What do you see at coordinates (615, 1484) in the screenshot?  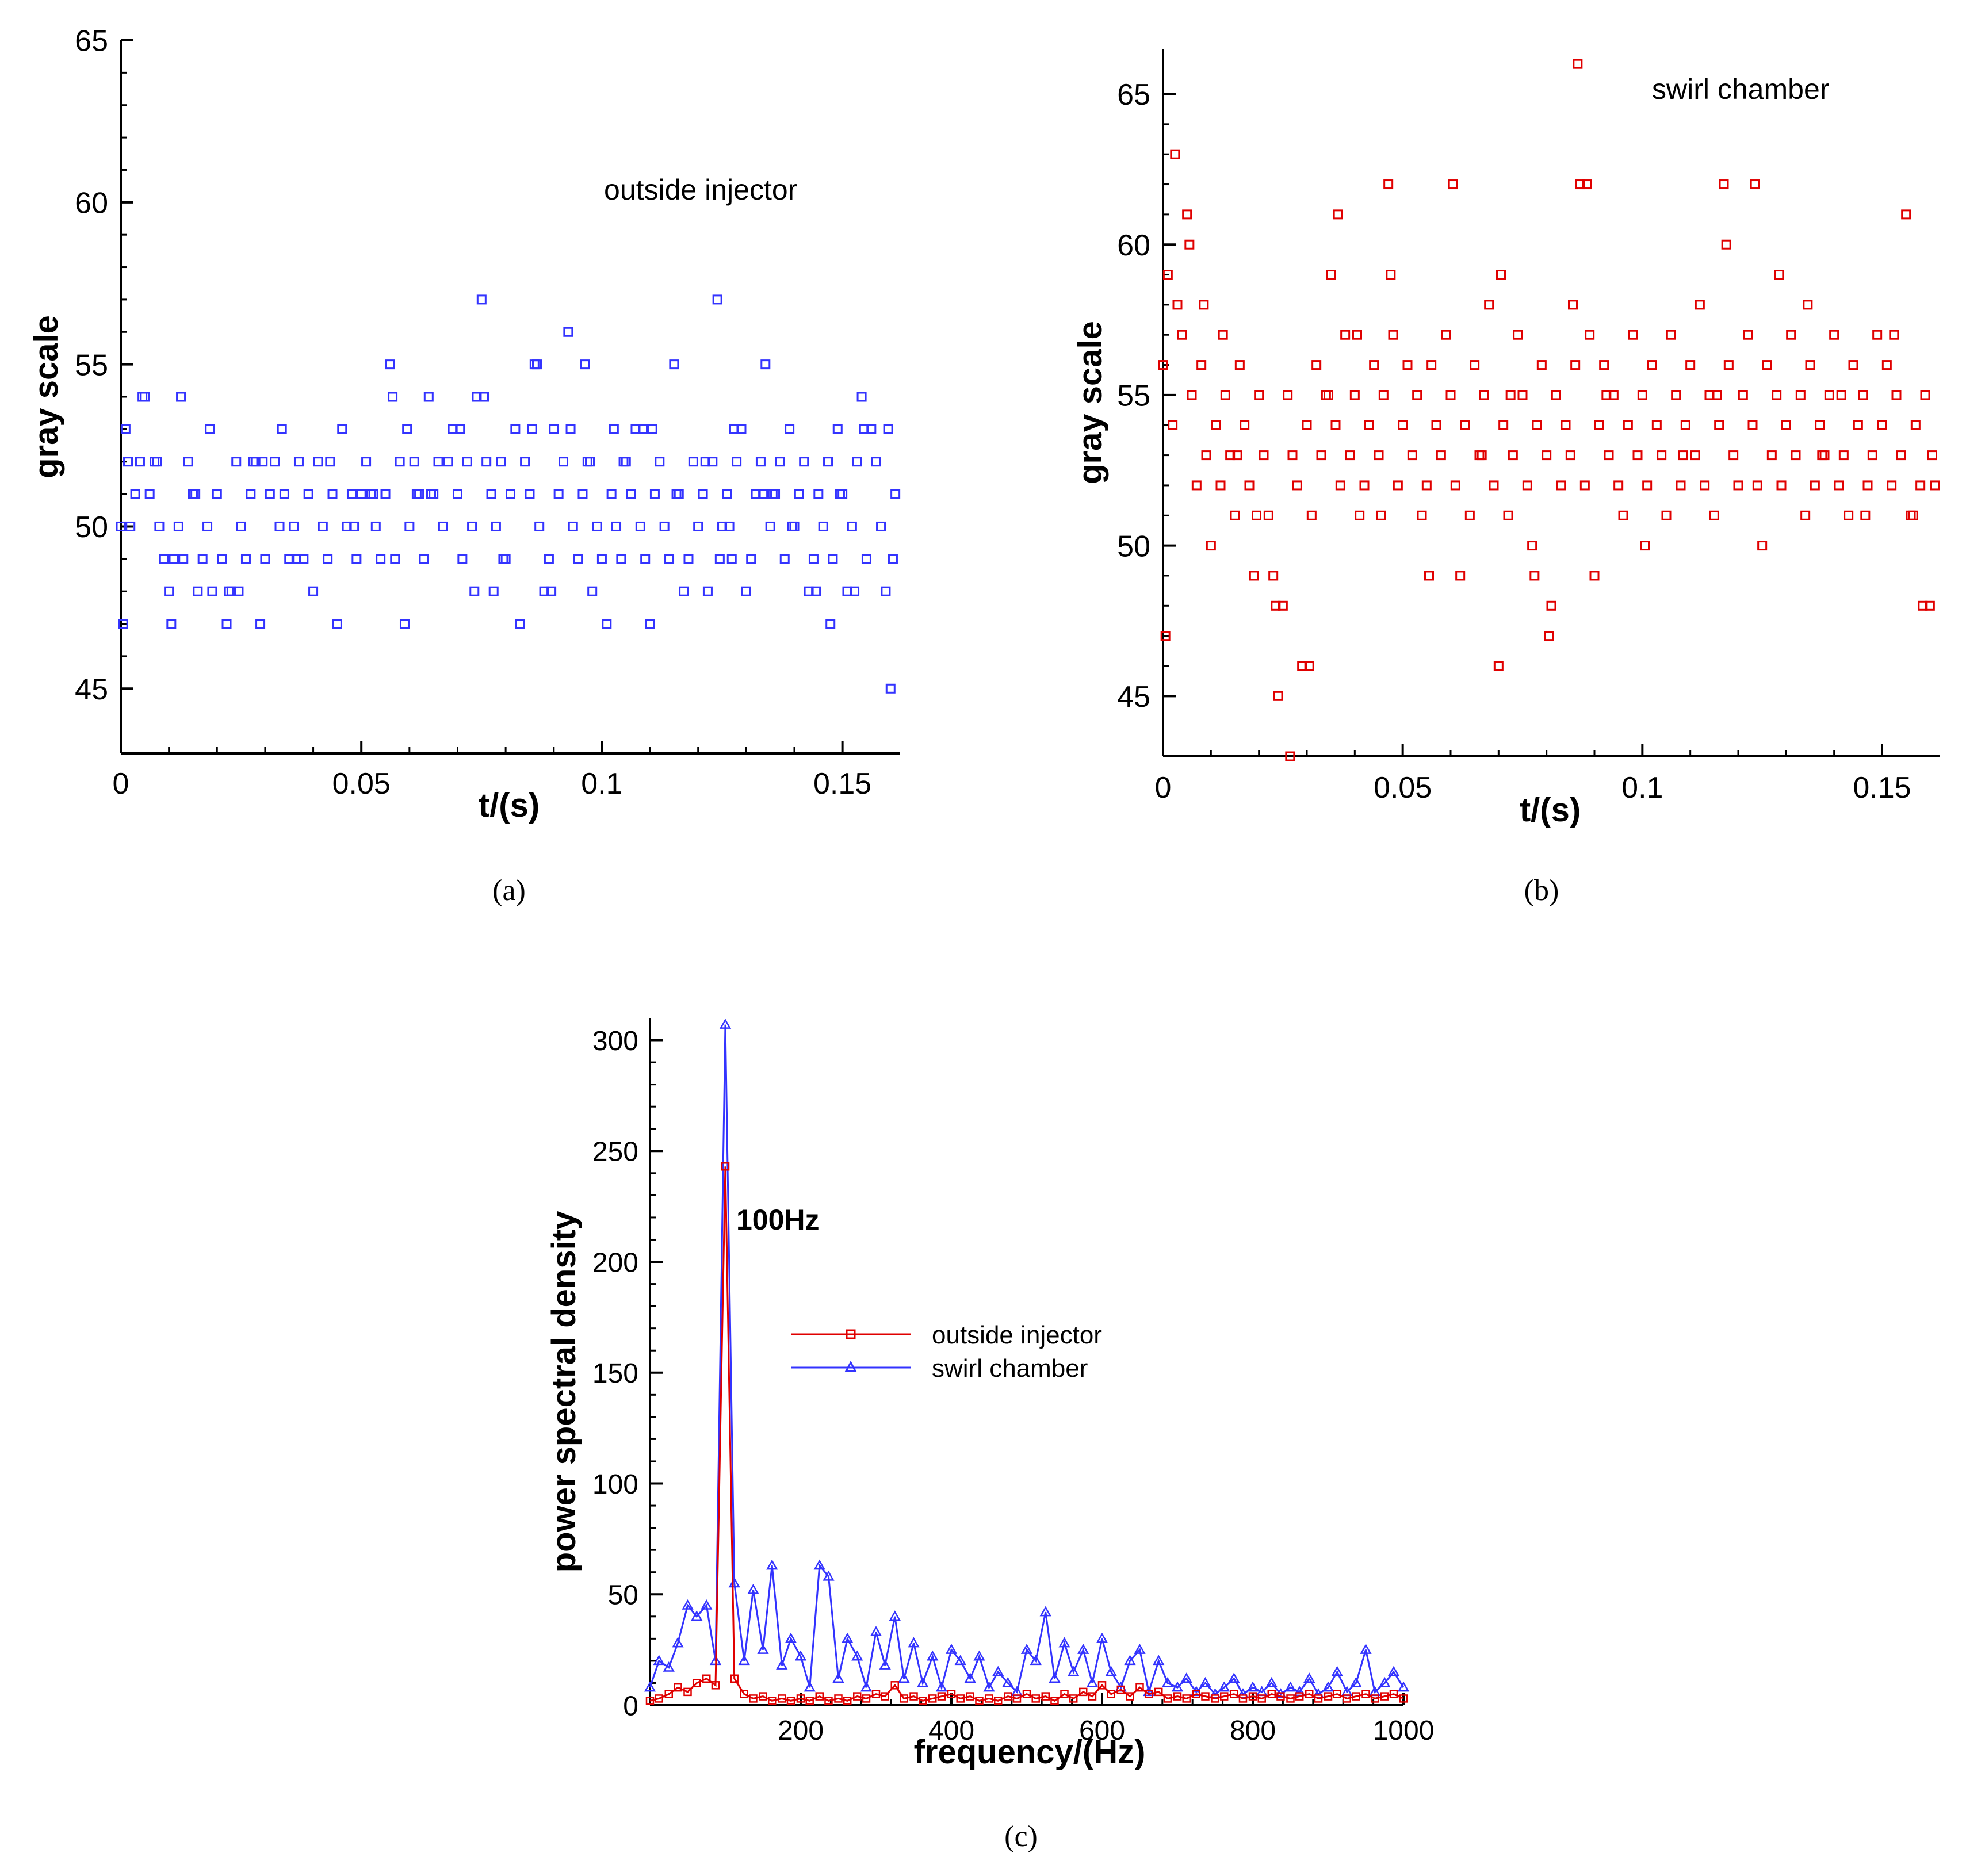 I see `y-tick-label: 100` at bounding box center [615, 1484].